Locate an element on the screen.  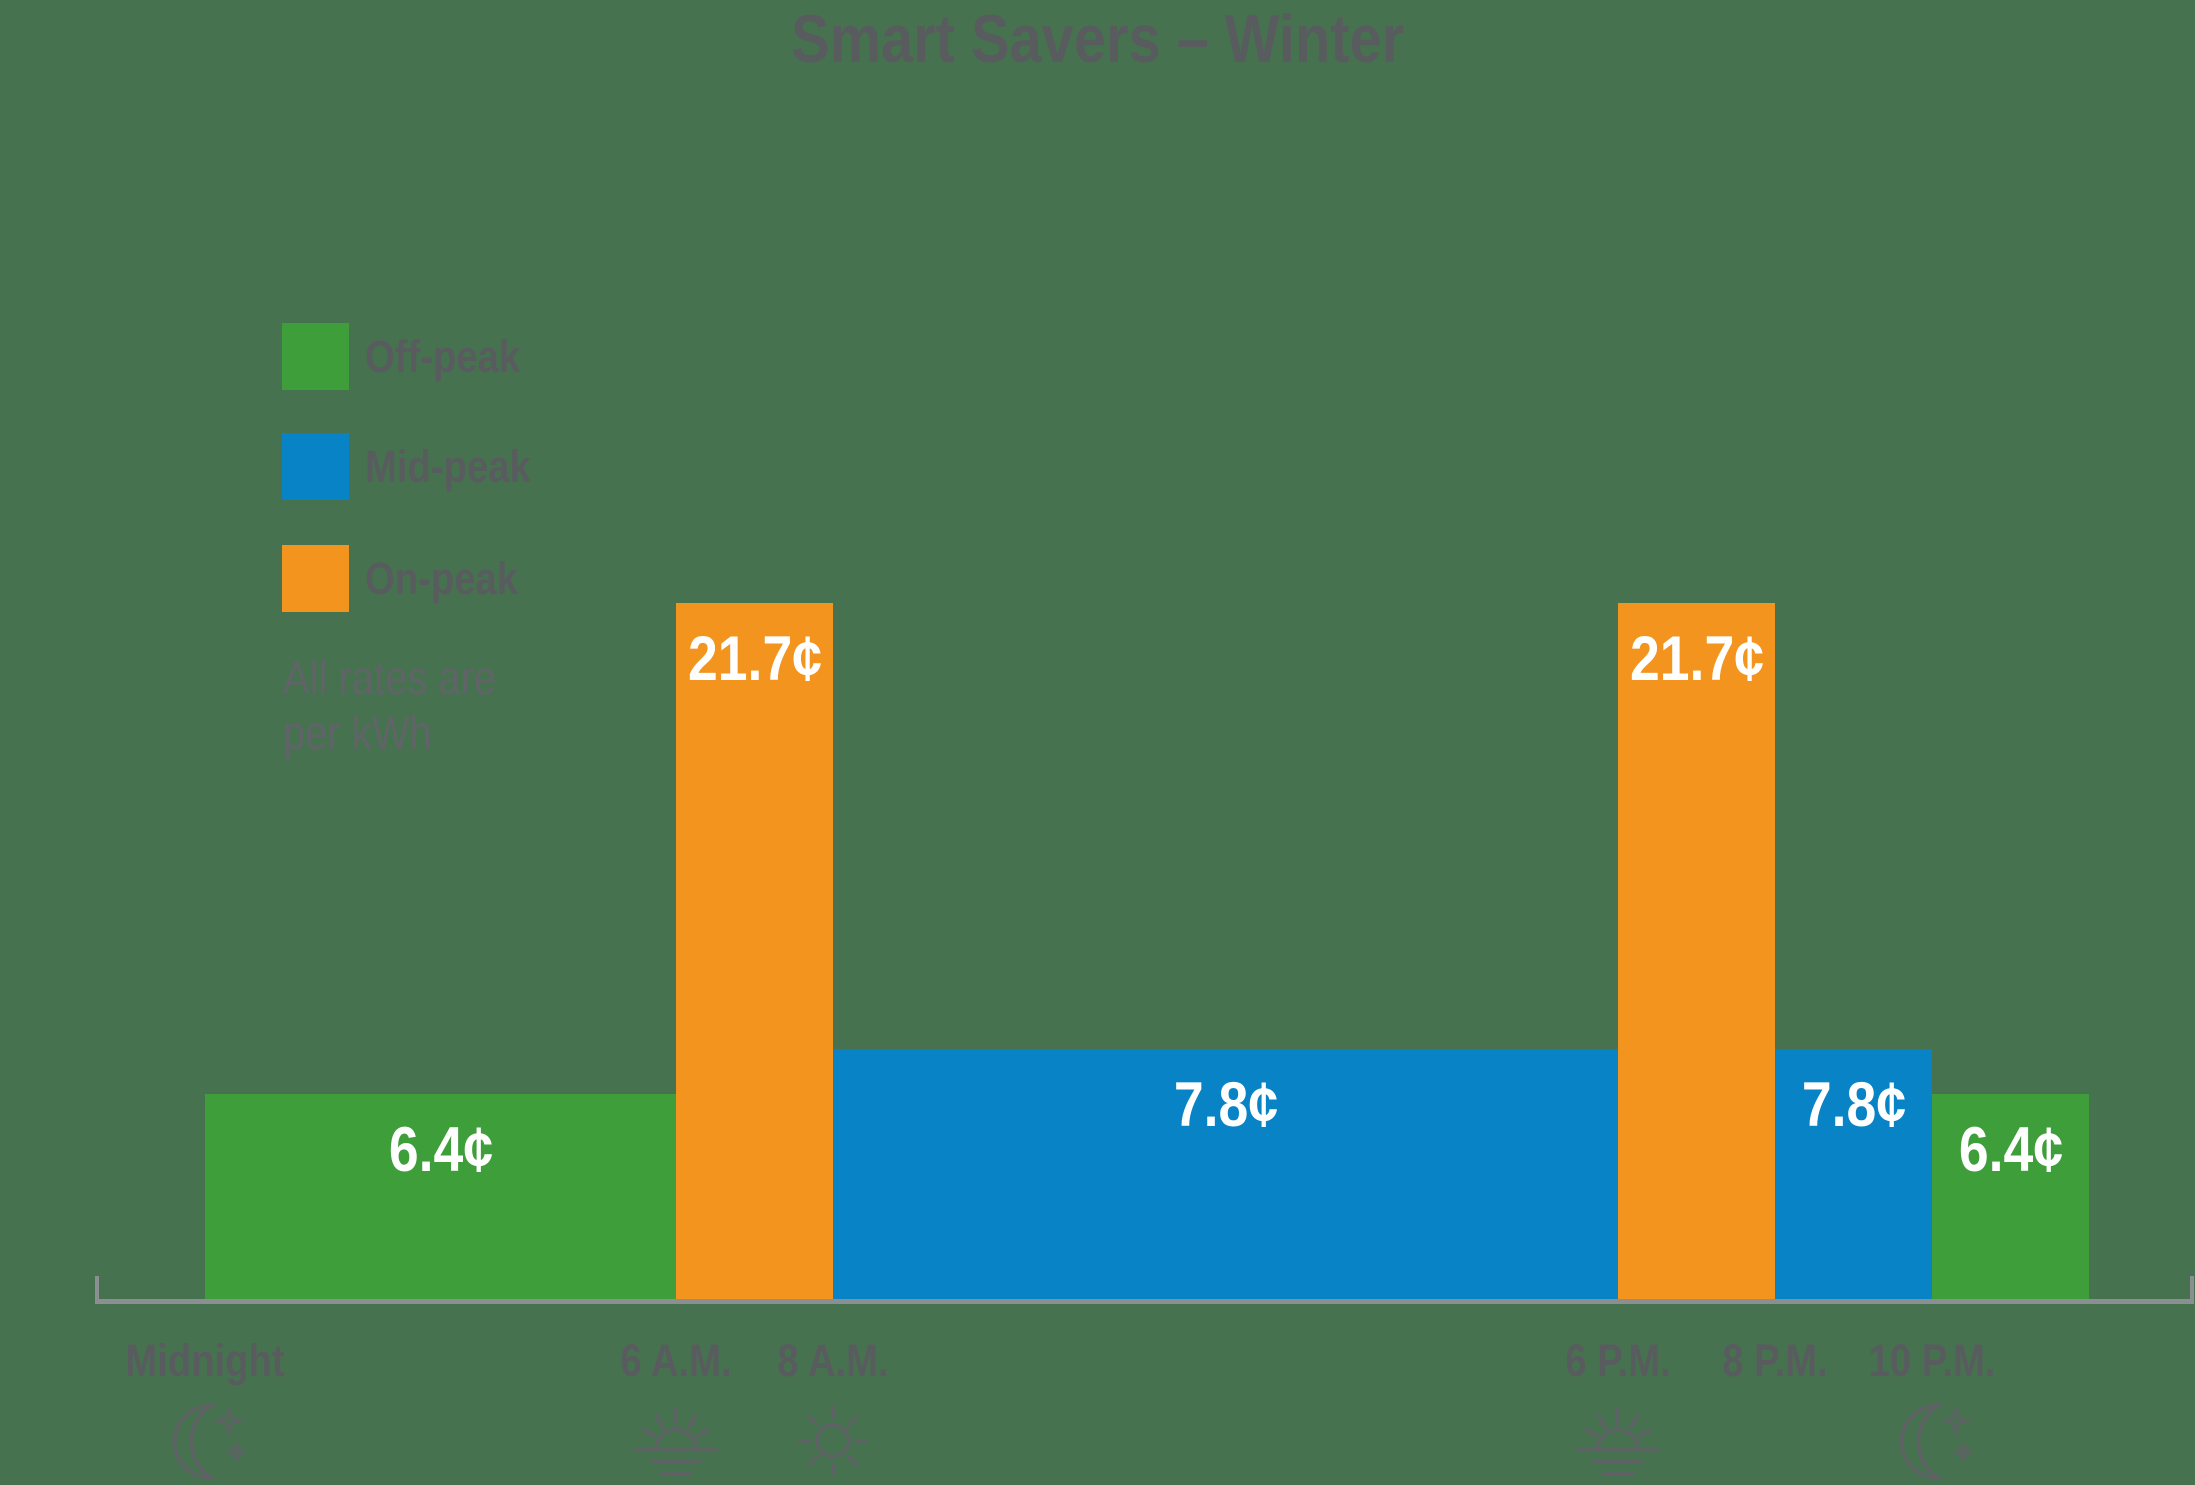
sun-icon is located at coordinates (833, 1439).